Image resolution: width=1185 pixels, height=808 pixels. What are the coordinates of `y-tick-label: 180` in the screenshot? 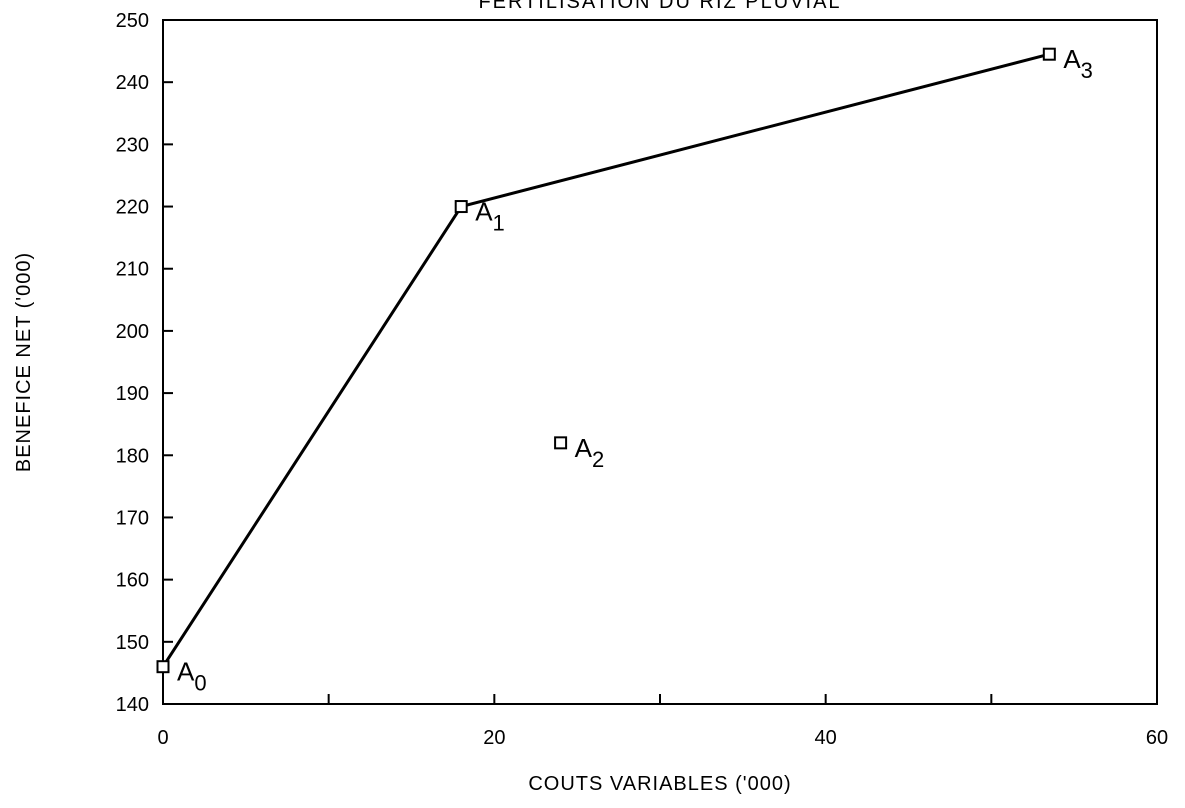 It's located at (132, 456).